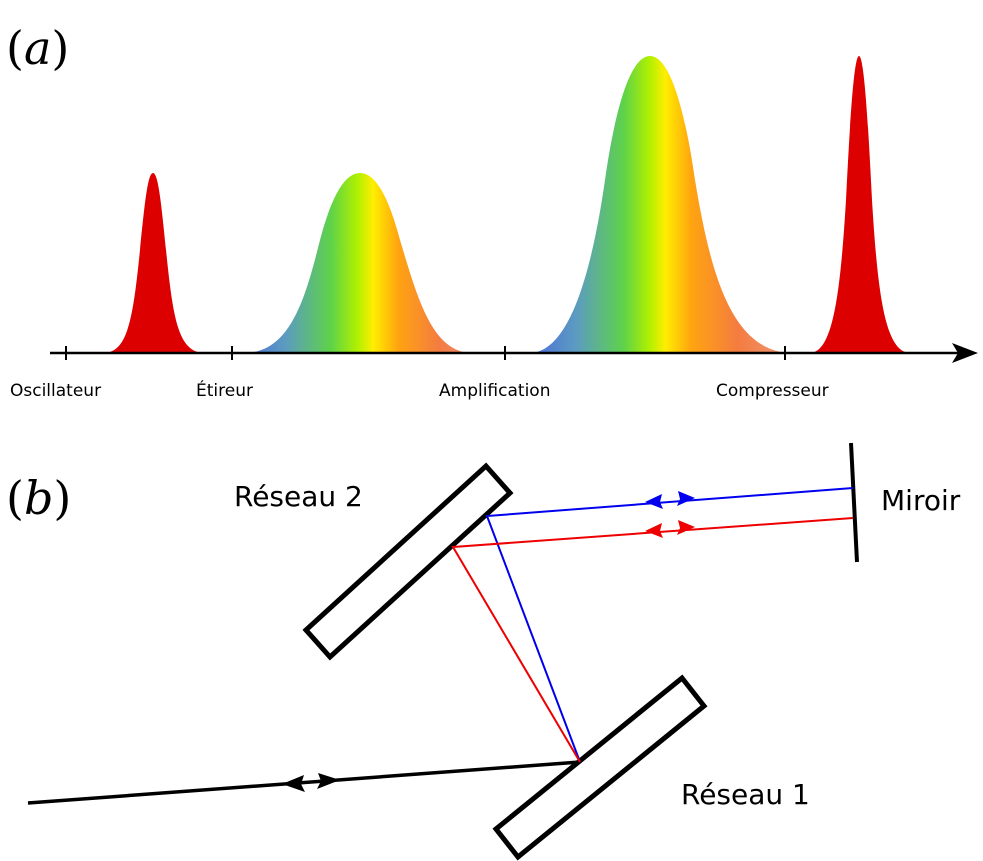  Describe the element at coordinates (670, 529) in the screenshot. I see `red-ray-bidirectional-arrow` at that location.